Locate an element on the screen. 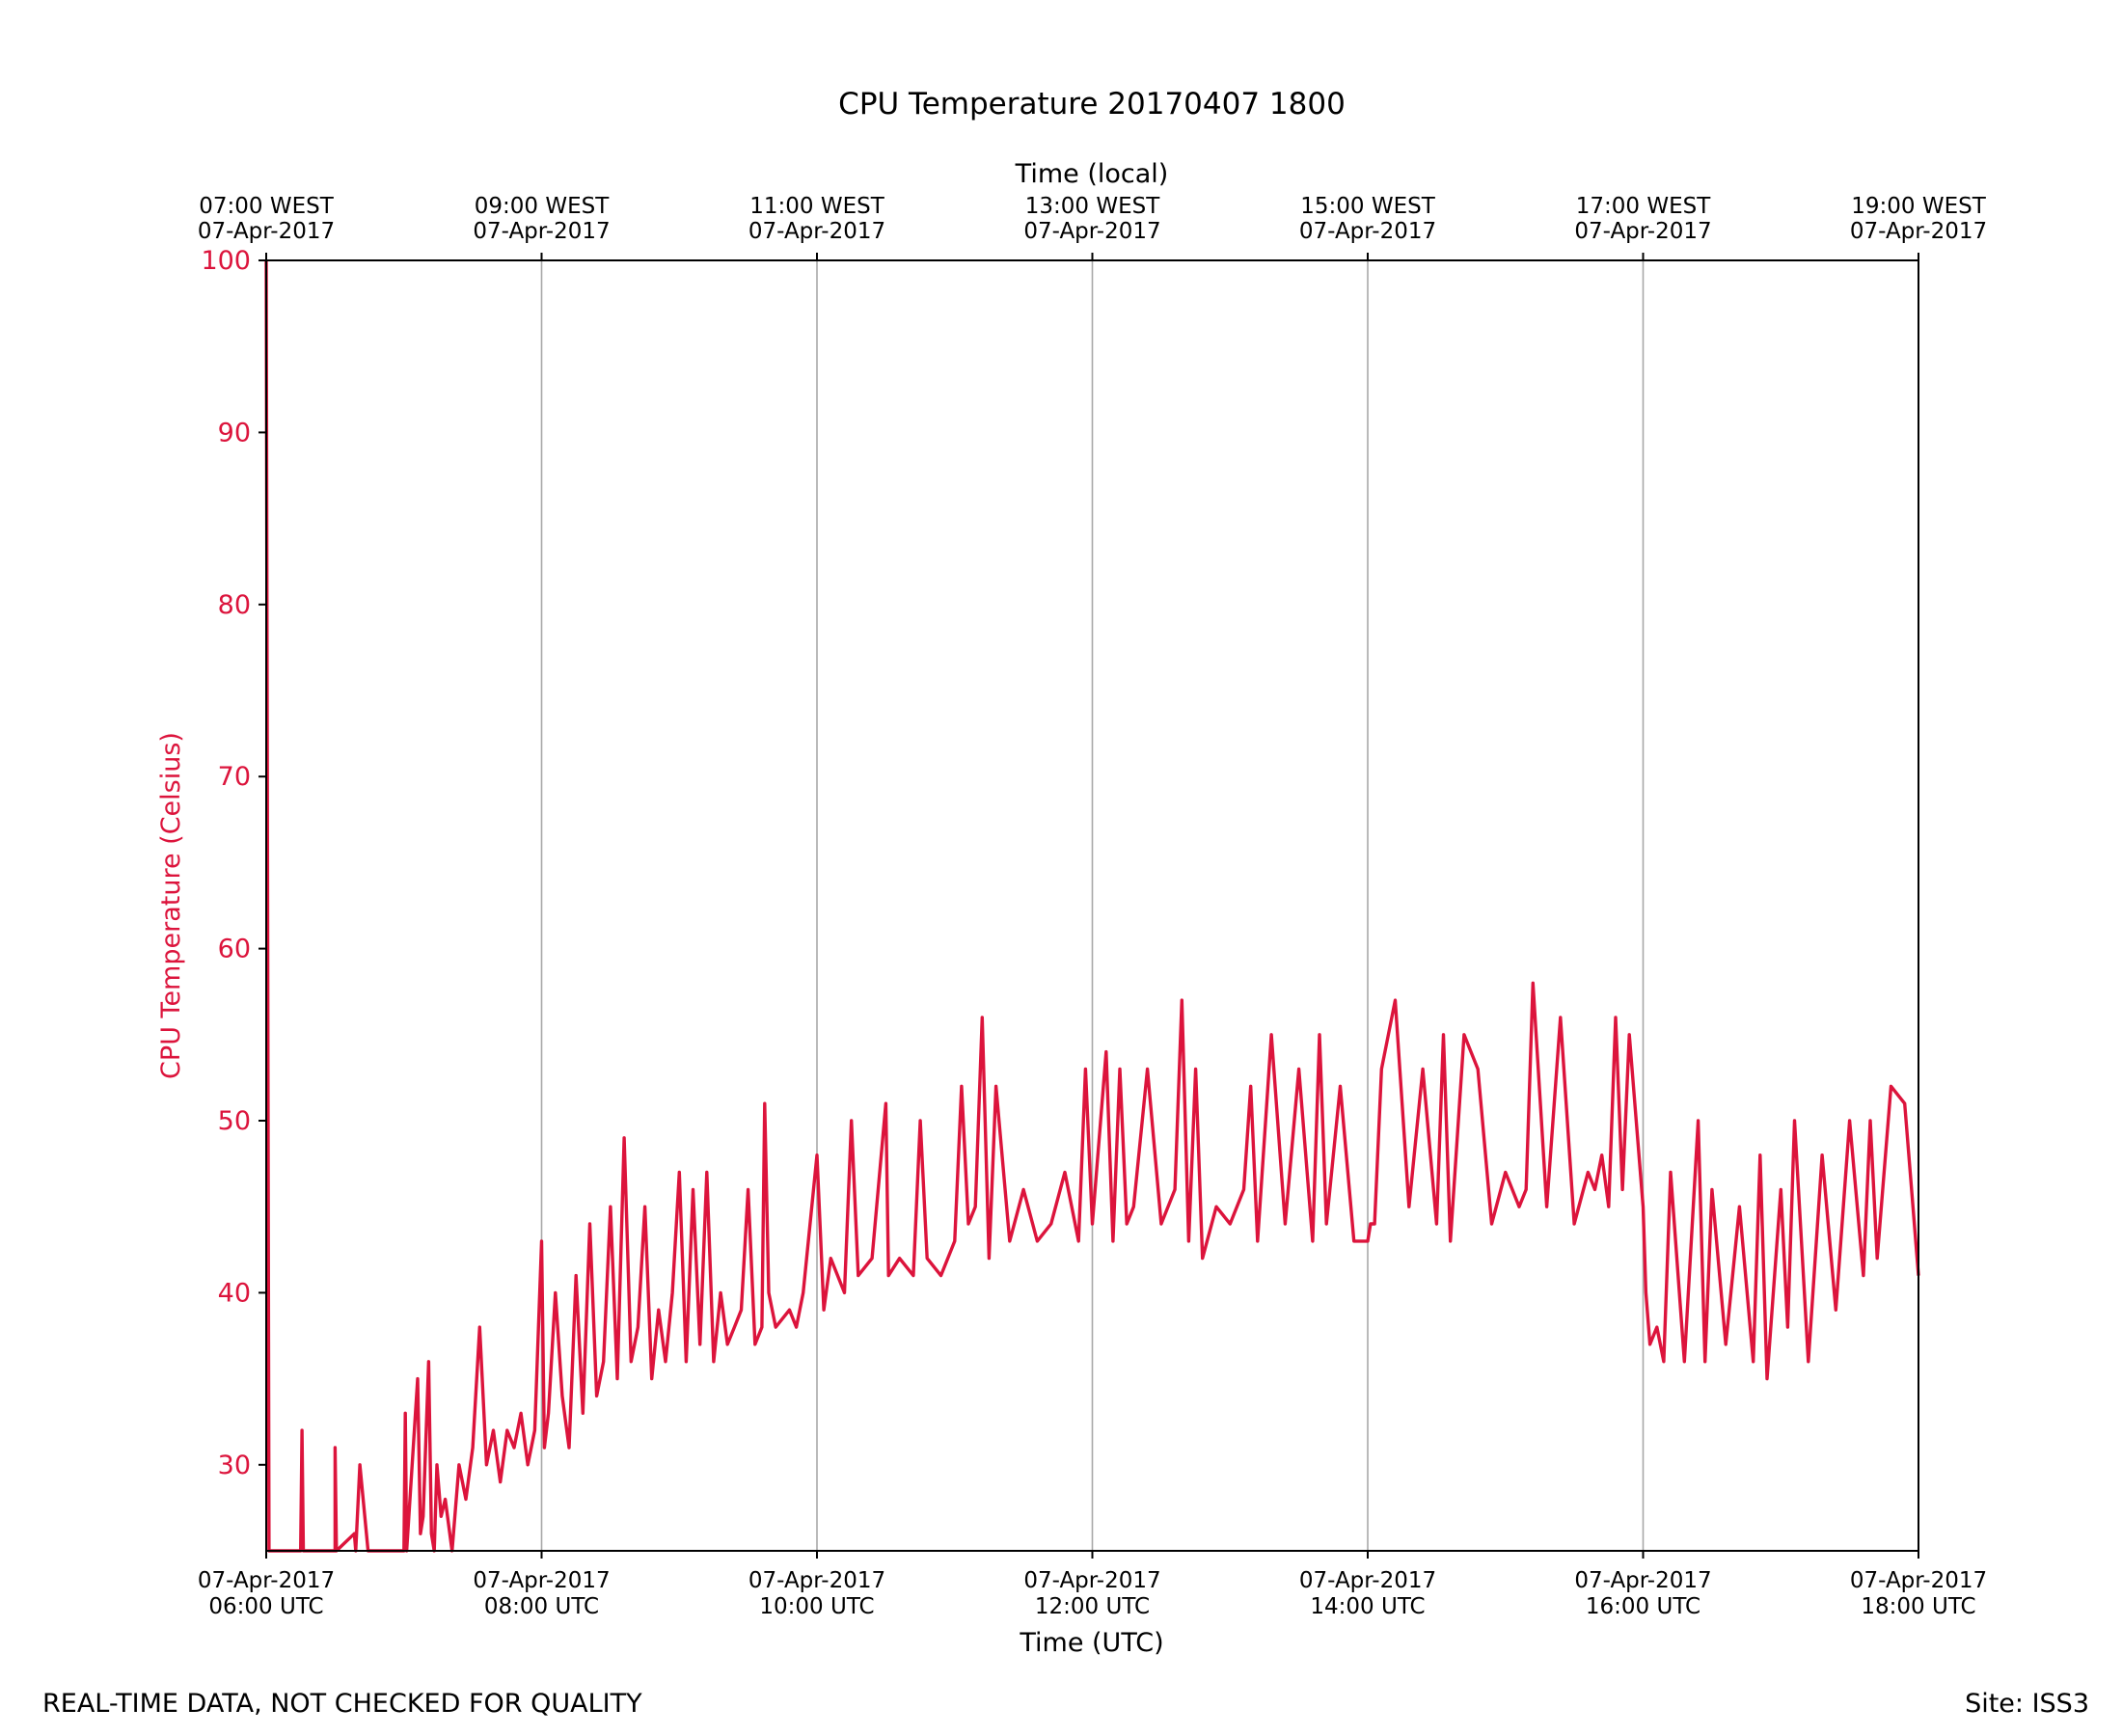 Image resolution: width=2122 pixels, height=1736 pixels. x-tick-label-bottom-time: 18:00 UTC is located at coordinates (1918, 1606).